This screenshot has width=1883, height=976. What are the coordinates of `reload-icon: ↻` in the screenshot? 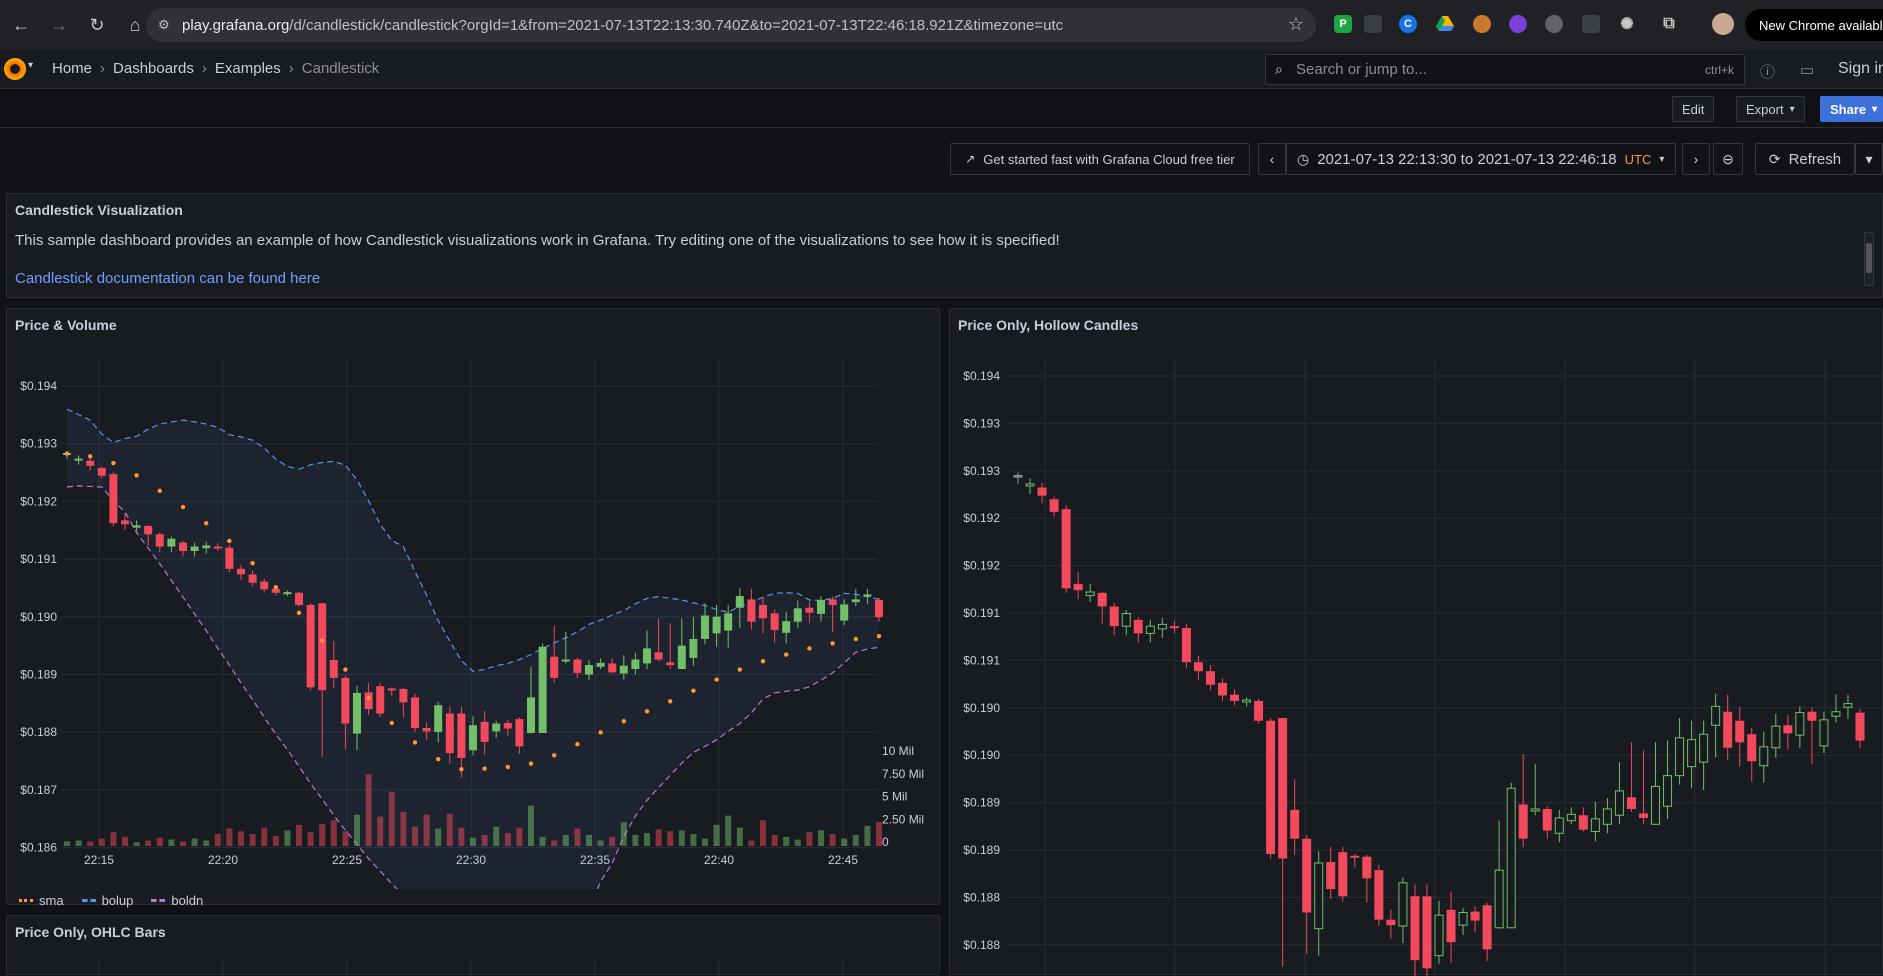 It's located at (97, 24).